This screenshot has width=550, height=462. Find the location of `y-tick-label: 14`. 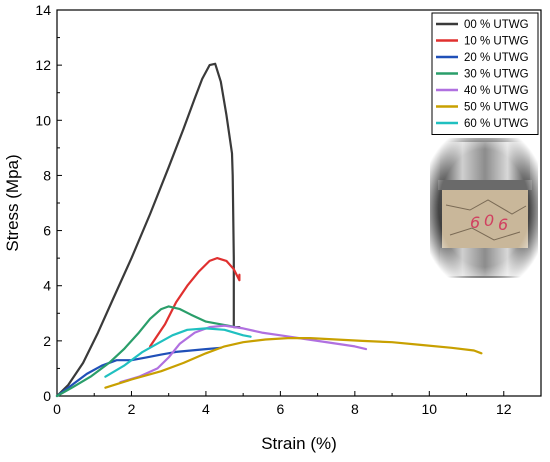

y-tick-label: 14 is located at coordinates (43, 10).